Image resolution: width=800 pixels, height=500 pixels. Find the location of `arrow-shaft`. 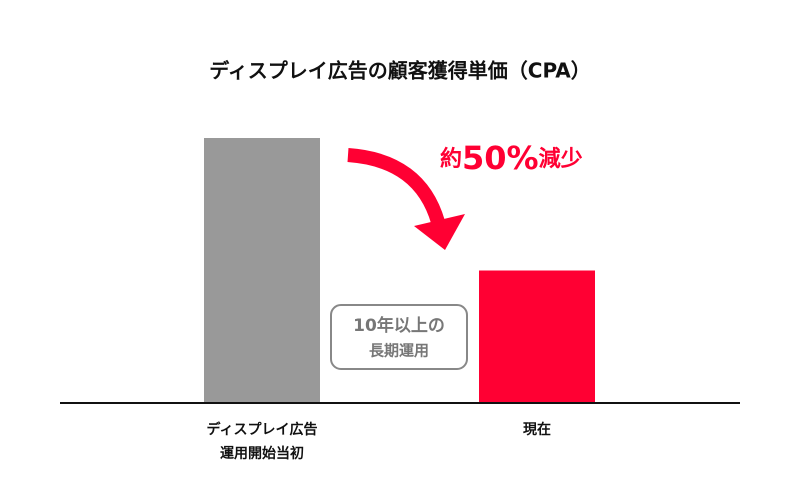

arrow-shaft is located at coordinates (396, 186).